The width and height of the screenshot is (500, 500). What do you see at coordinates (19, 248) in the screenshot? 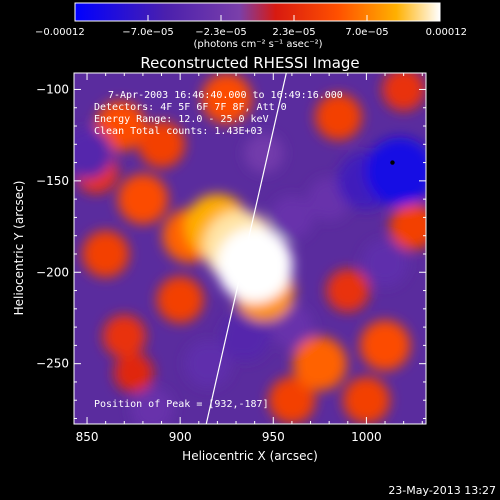
I see `y-axis-label: Heliocentric Y (arcsec)` at bounding box center [19, 248].